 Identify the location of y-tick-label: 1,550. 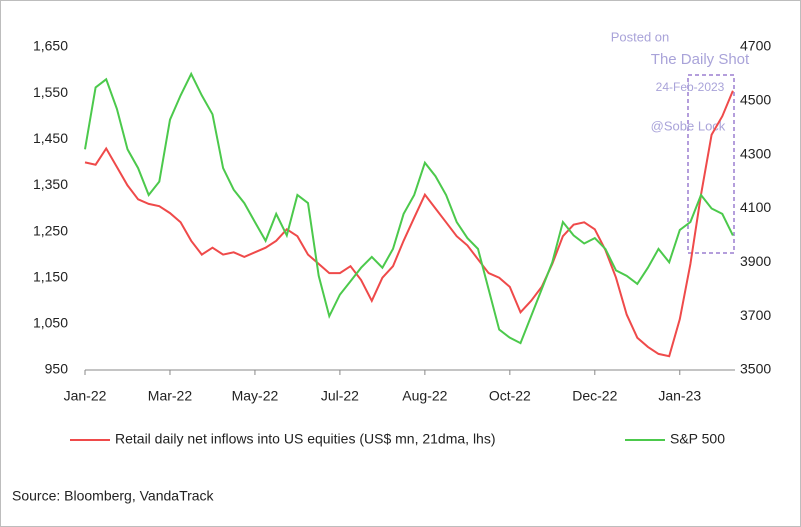
(50, 92).